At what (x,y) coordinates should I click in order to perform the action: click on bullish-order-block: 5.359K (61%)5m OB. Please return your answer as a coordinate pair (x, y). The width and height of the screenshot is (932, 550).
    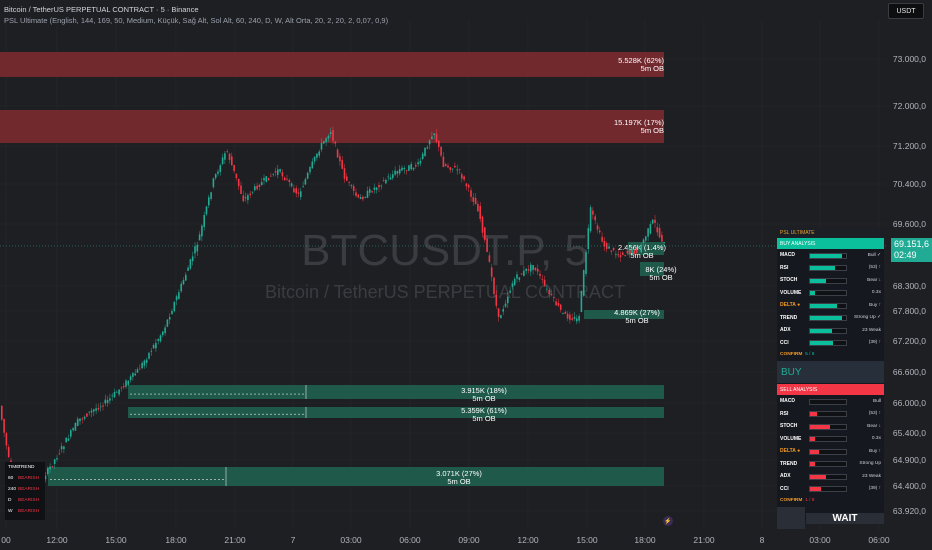
    Looking at the image, I should click on (396, 414).